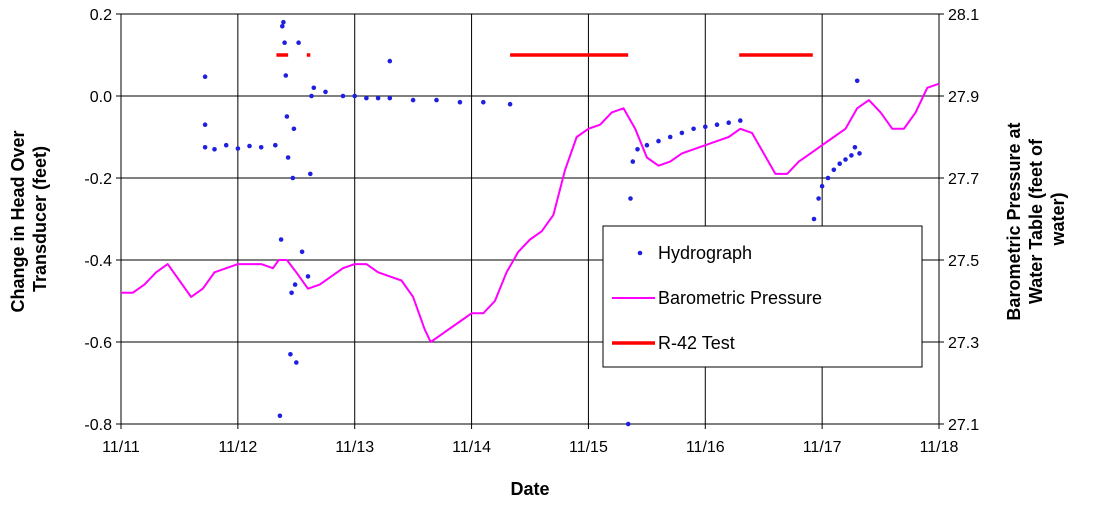 The image size is (1095, 510). What do you see at coordinates (963, 425) in the screenshot?
I see `y-right-tick-label: 27.1` at bounding box center [963, 425].